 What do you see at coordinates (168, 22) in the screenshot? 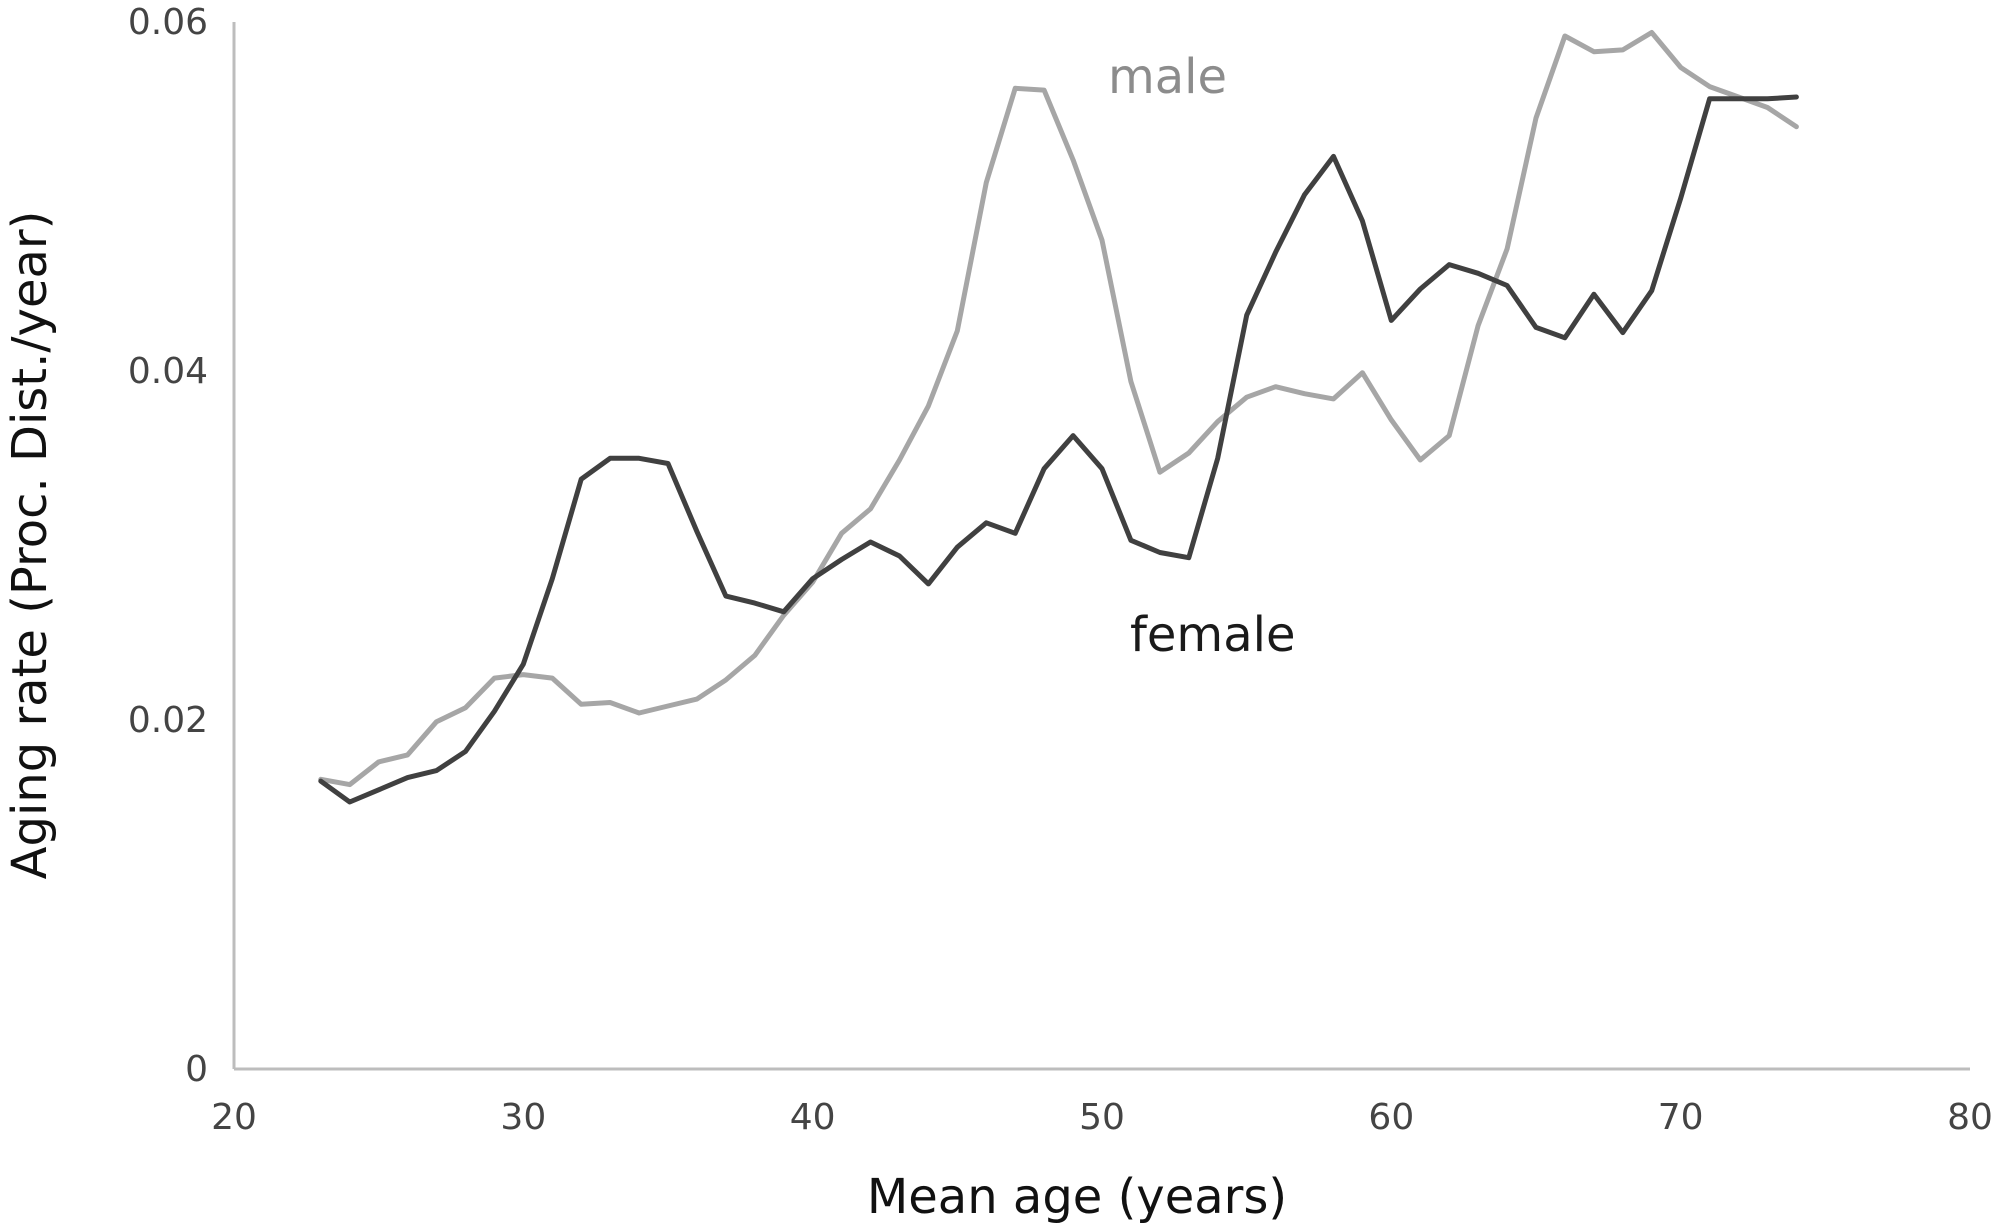
I see `y-tick-label: 0.06` at bounding box center [168, 22].